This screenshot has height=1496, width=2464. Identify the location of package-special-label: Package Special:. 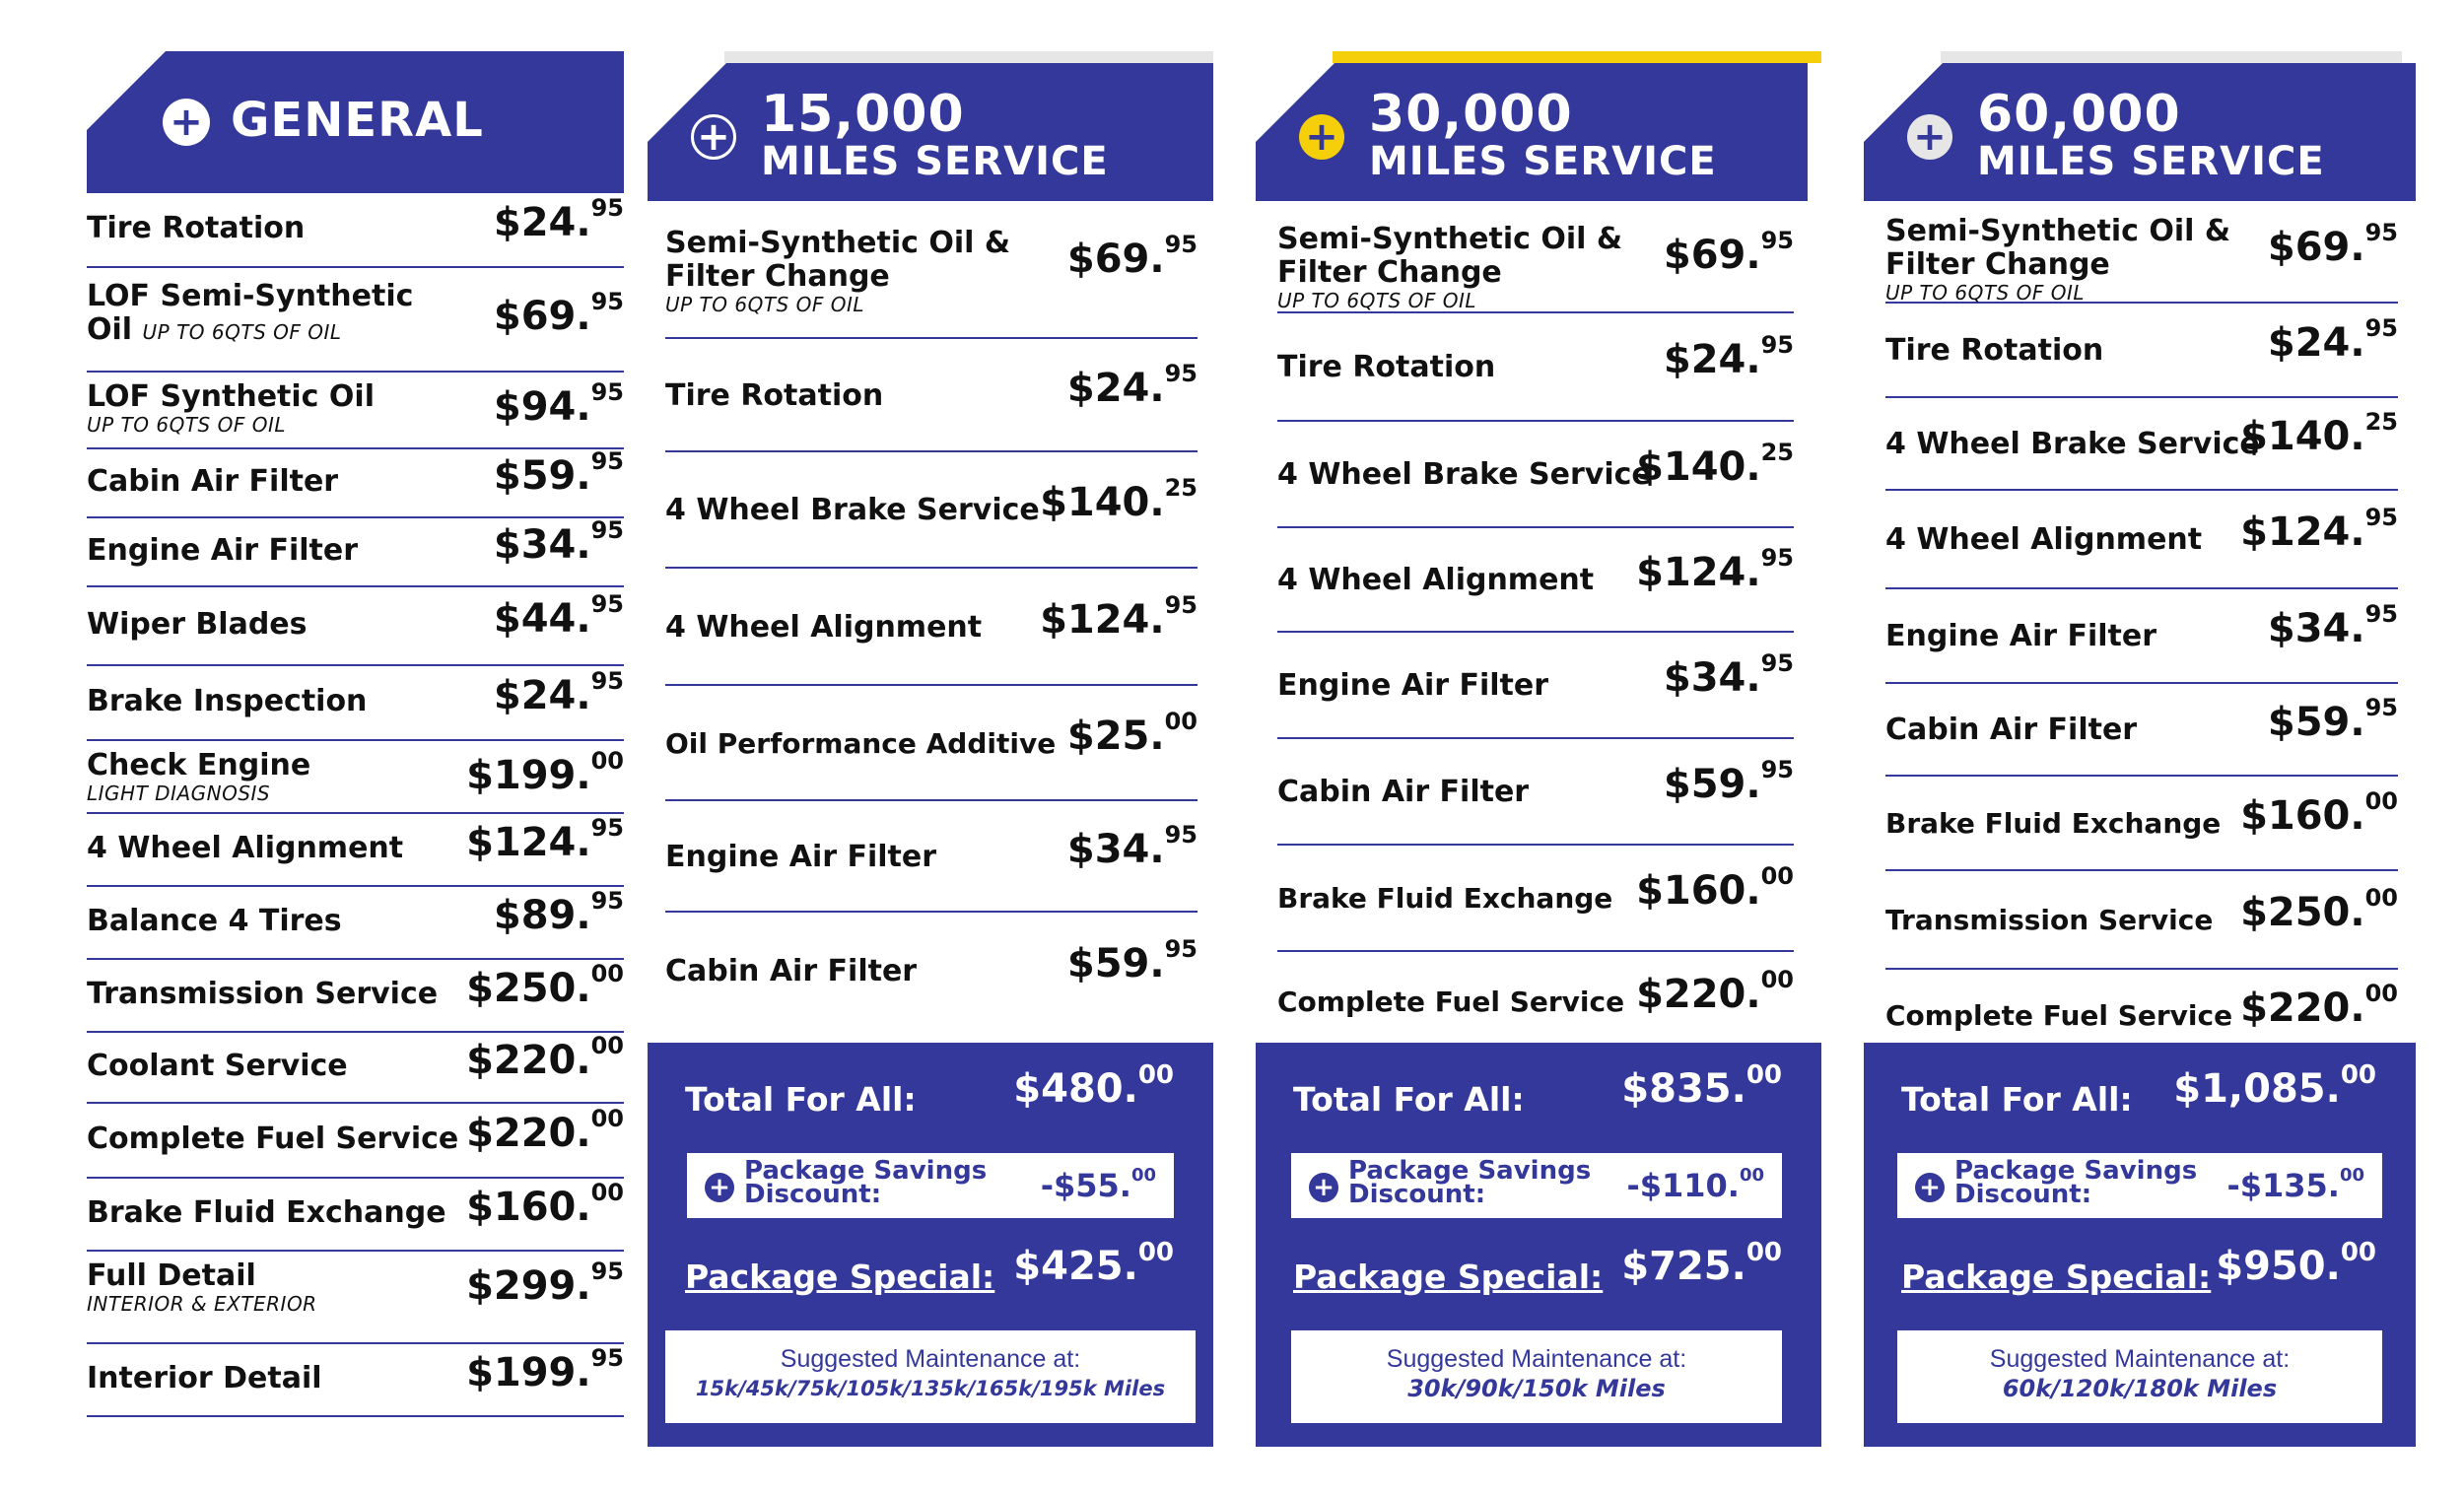
(2056, 1277).